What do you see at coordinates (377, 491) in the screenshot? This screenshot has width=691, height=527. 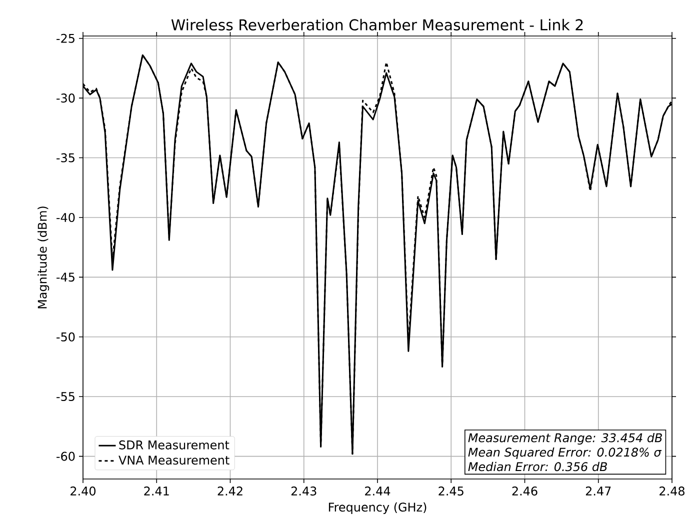 I see `x-tick-label: 2.44` at bounding box center [377, 491].